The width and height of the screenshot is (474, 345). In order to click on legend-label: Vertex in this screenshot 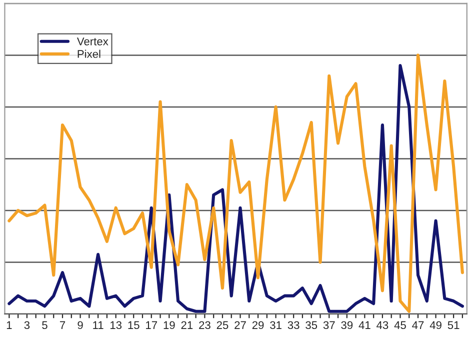, I will do `click(92, 42)`.